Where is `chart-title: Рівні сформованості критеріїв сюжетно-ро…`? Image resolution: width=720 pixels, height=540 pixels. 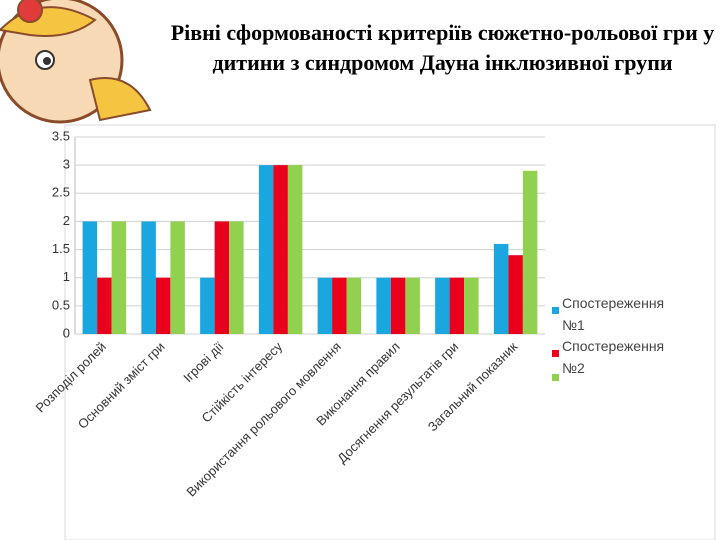
chart-title: Рівні сформованості критеріїв сюжетно-ро… is located at coordinates (442, 47).